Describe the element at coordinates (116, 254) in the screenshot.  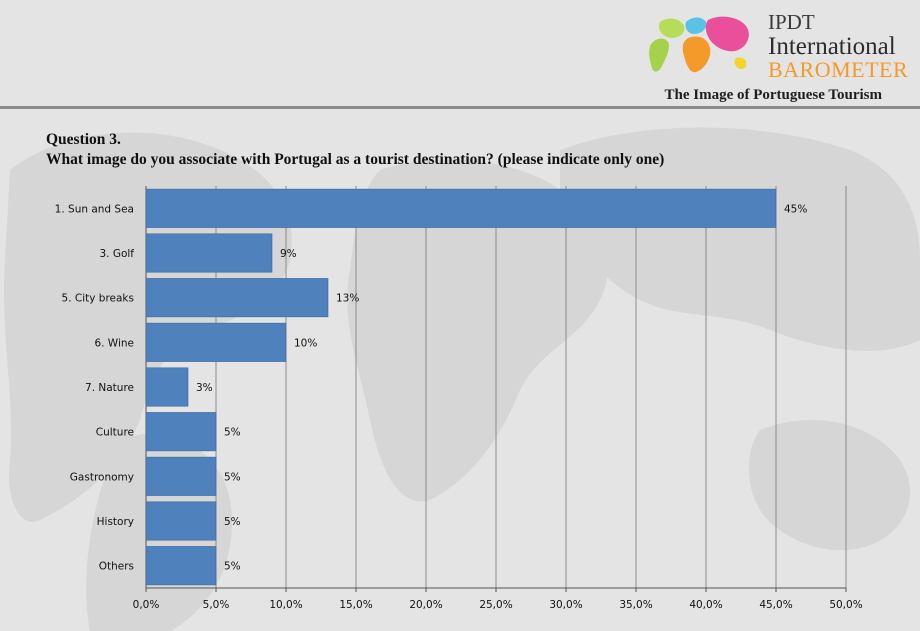
I see `category-label: 3. Golf` at that location.